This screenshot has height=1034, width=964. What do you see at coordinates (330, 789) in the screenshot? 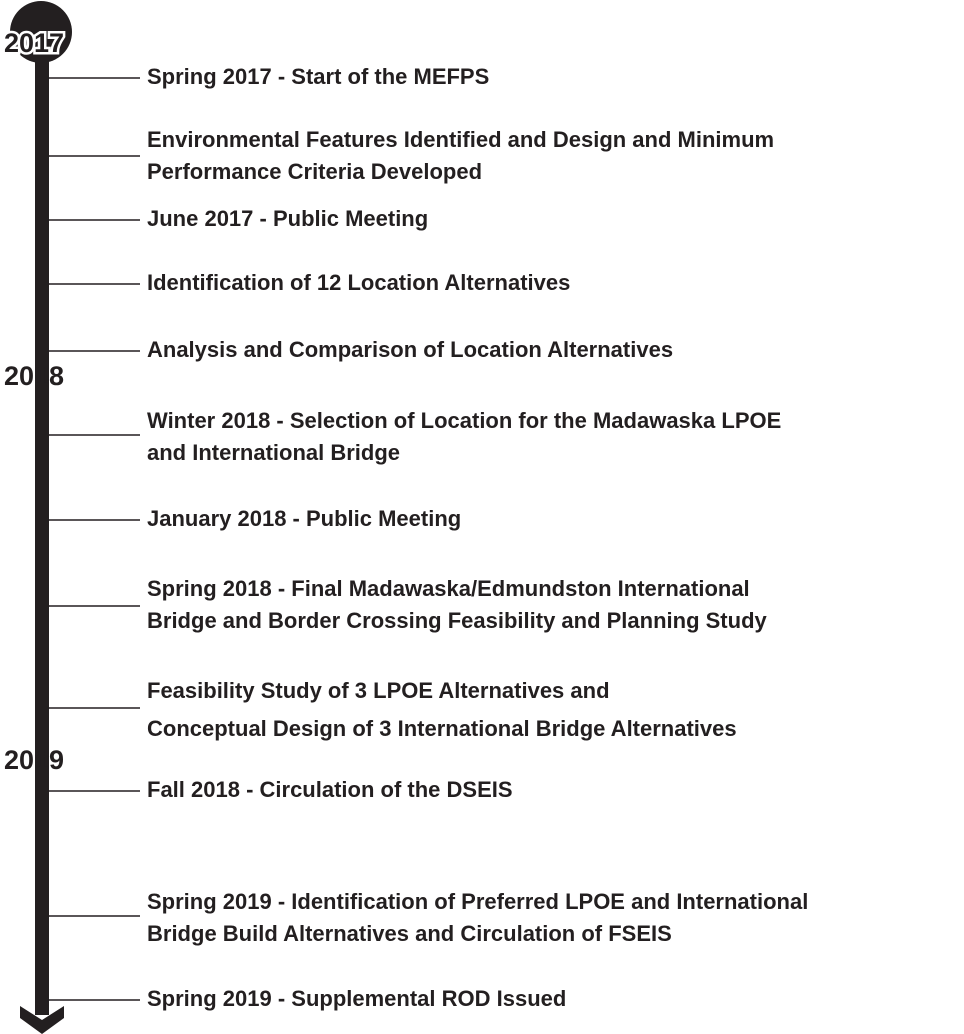
I see `event-text: Fall 2018 - Circulation of the DSEIS` at bounding box center [330, 789].